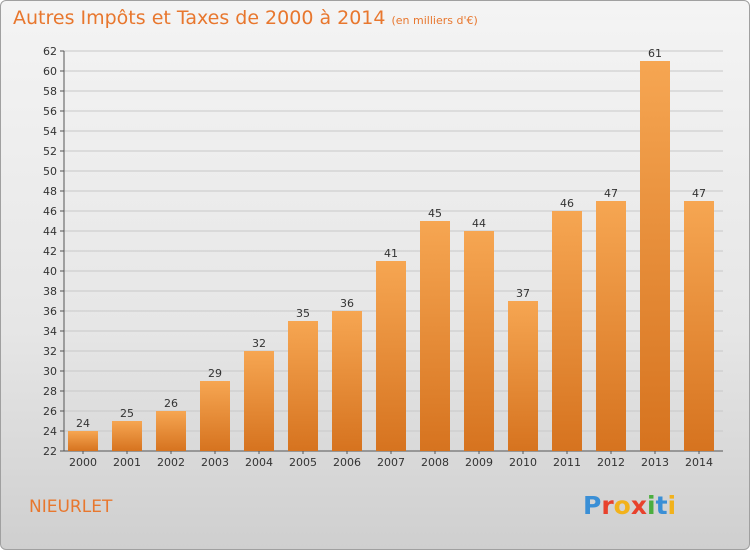 This screenshot has width=750, height=550. I want to click on data-label: 26, so click(171, 403).